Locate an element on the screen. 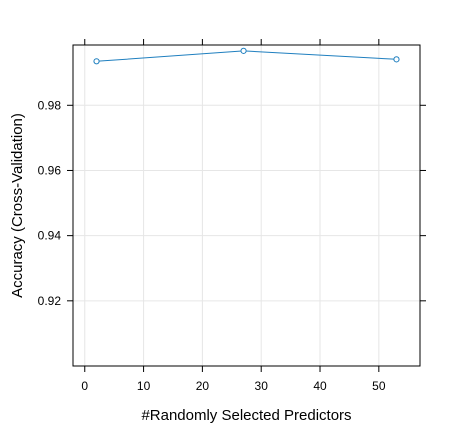  x-tick-label: 0 is located at coordinates (84, 386).